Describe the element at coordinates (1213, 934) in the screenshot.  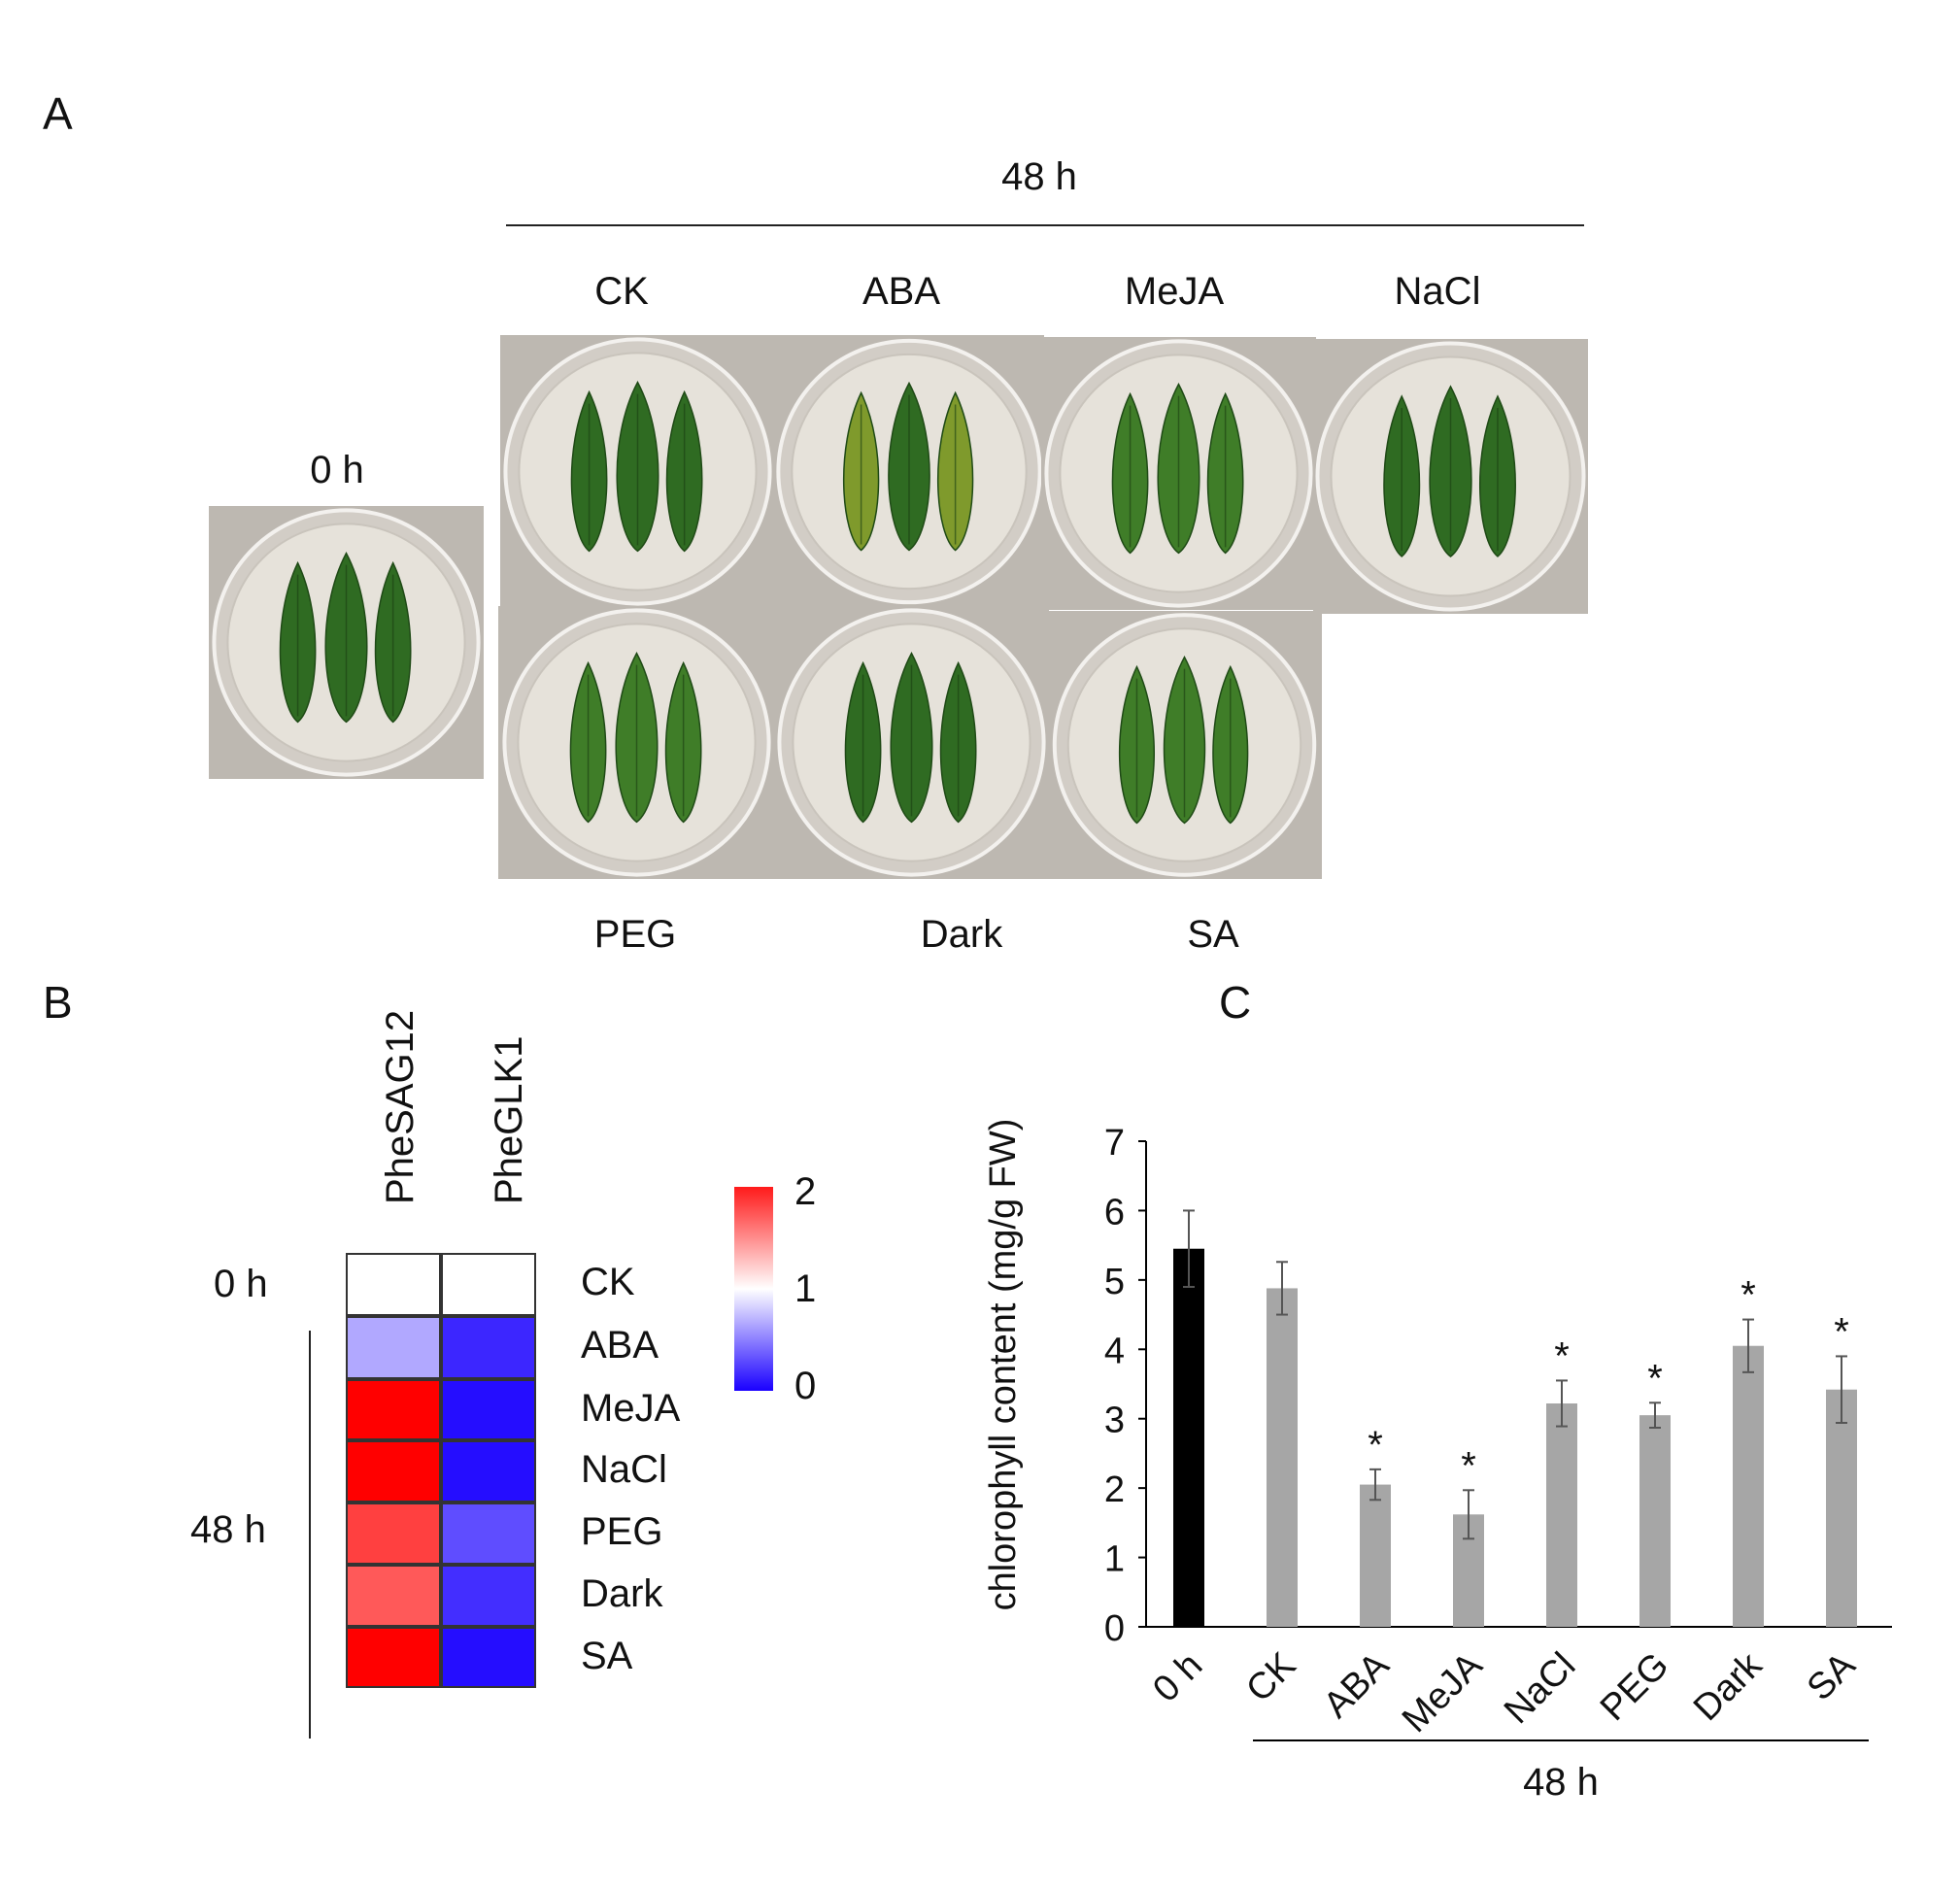
I see `panel-a-label-sa: SA` at that location.